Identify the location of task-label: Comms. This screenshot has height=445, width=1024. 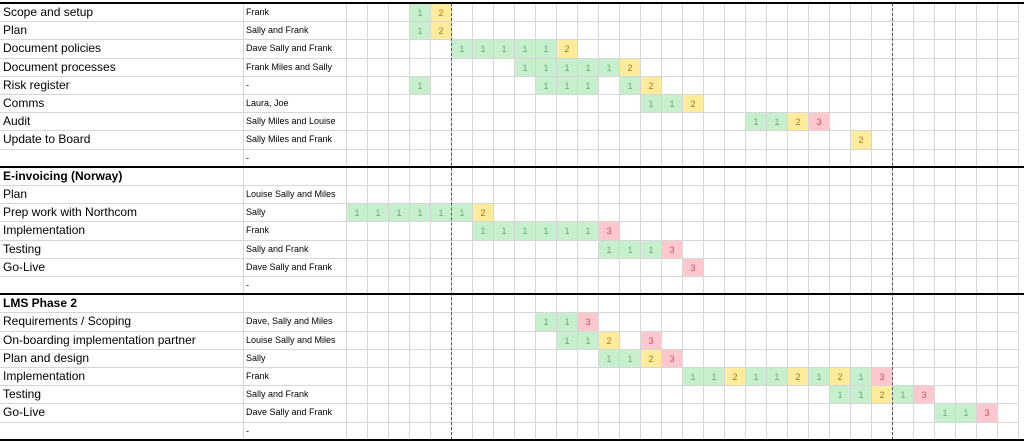
(24, 103).